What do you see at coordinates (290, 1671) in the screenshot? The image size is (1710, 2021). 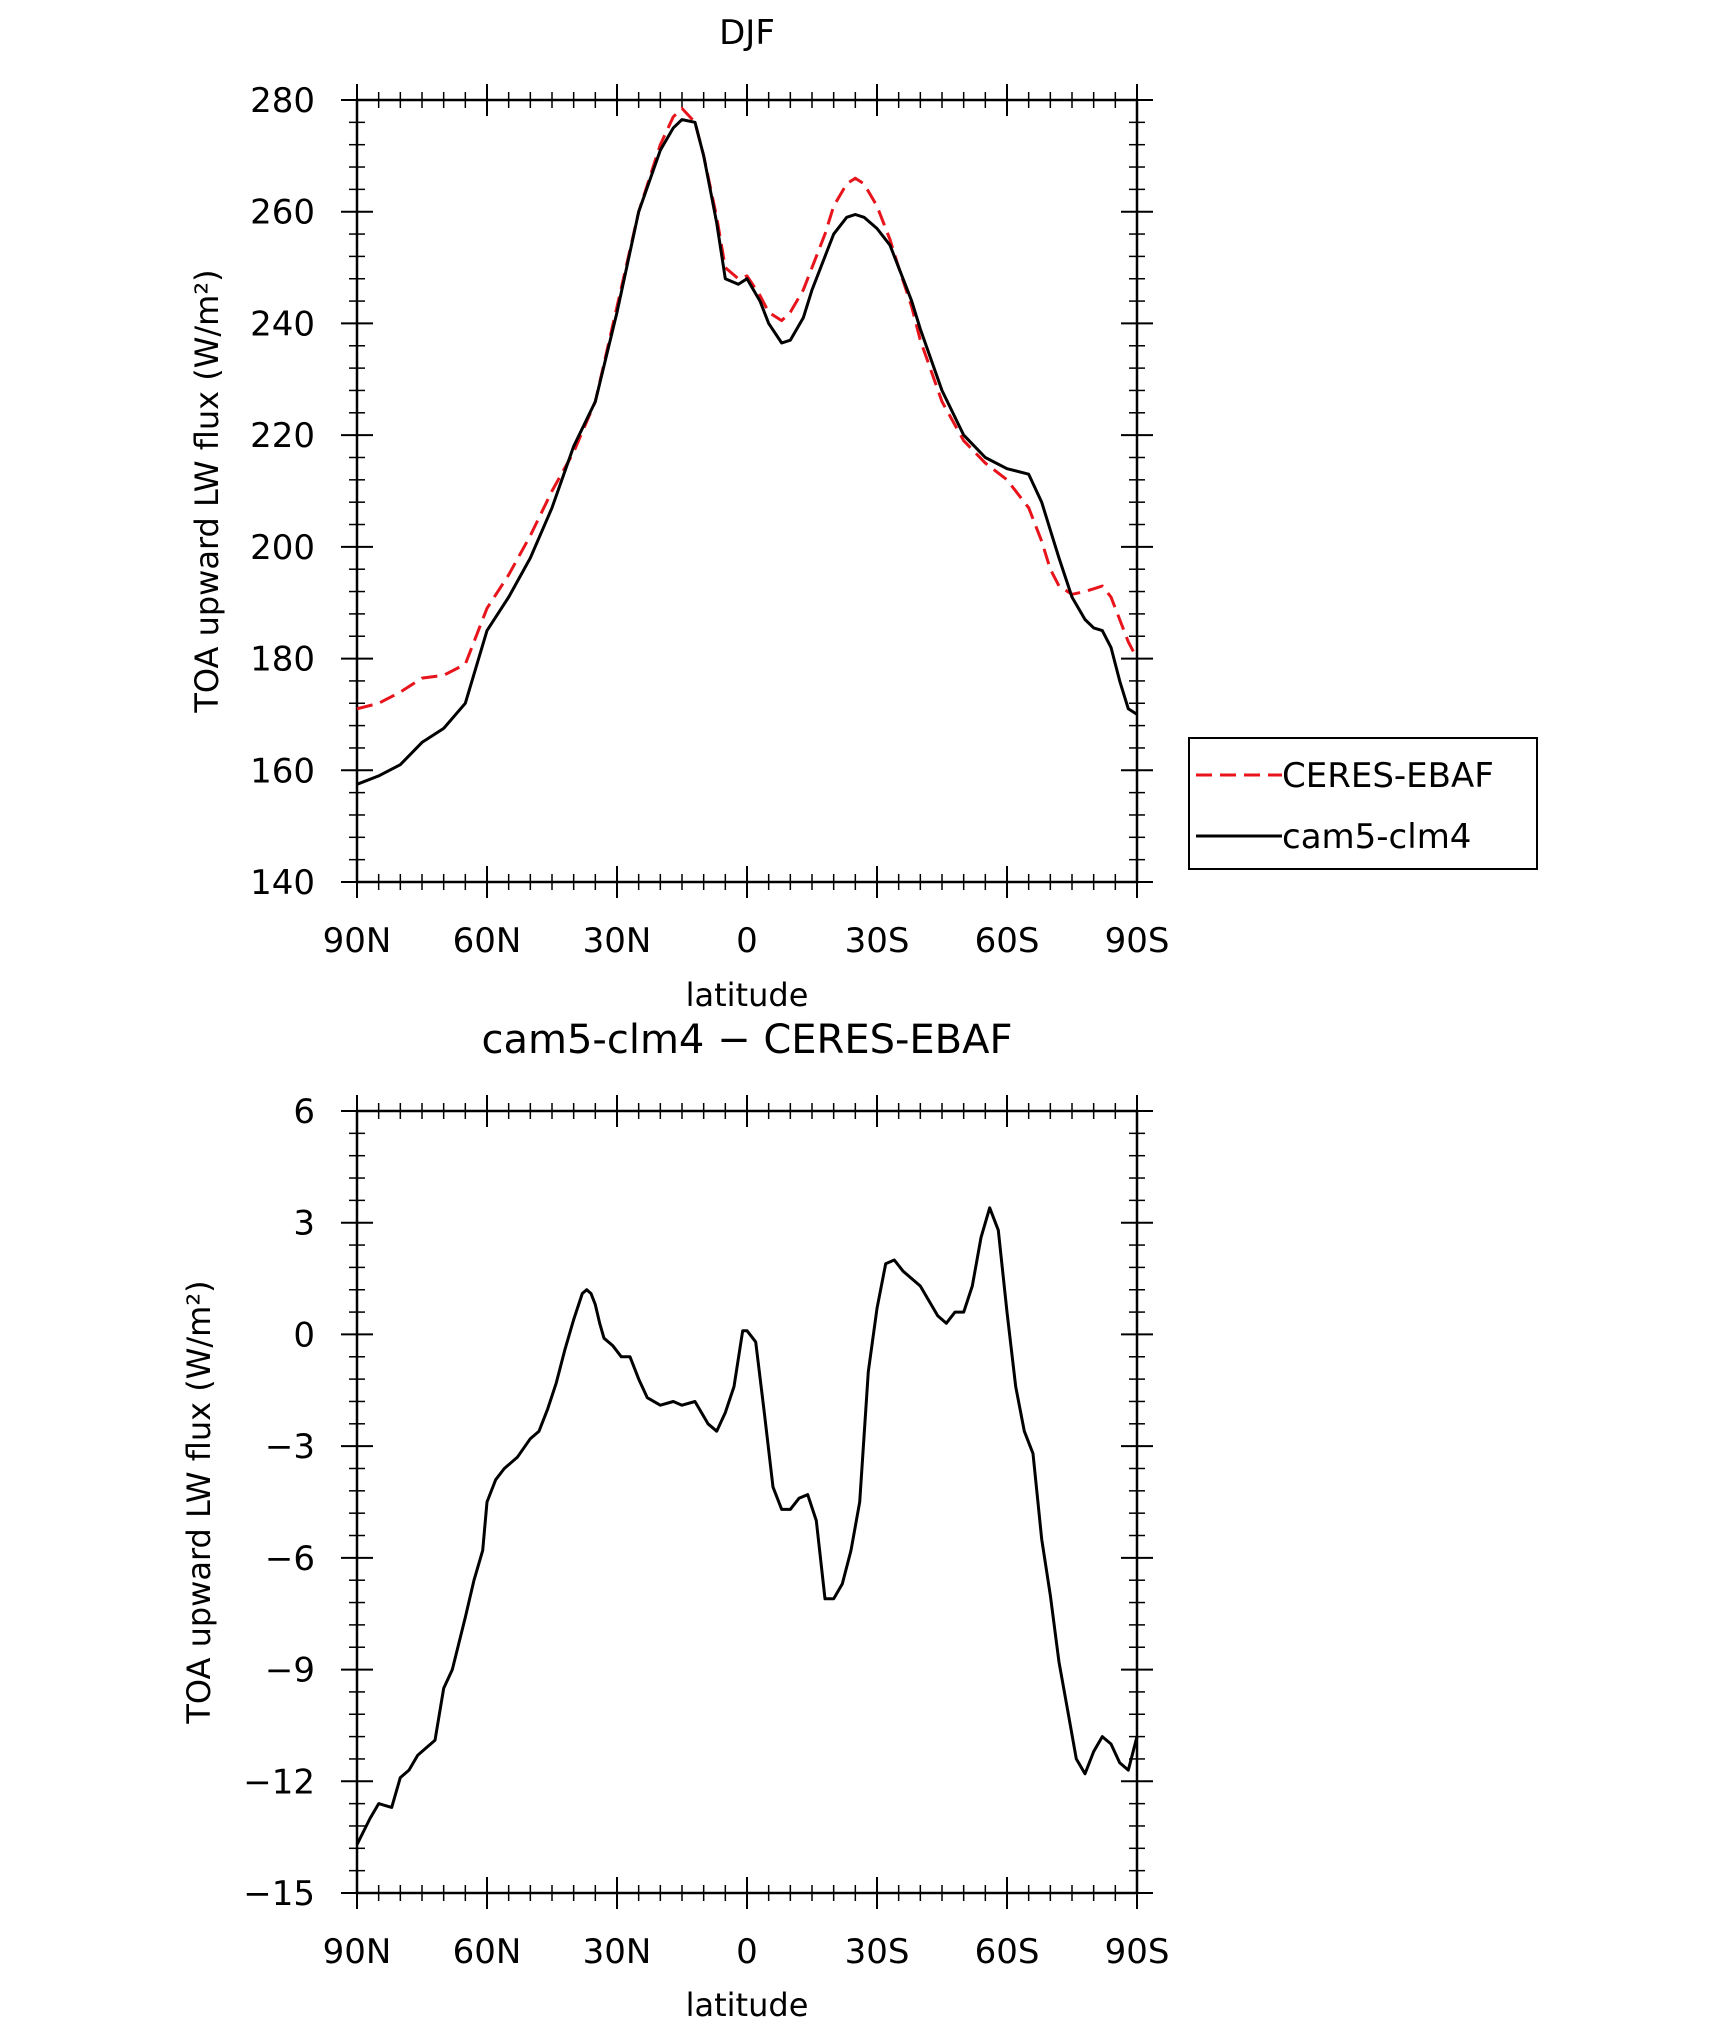 I see `y-tick-label: −9` at bounding box center [290, 1671].